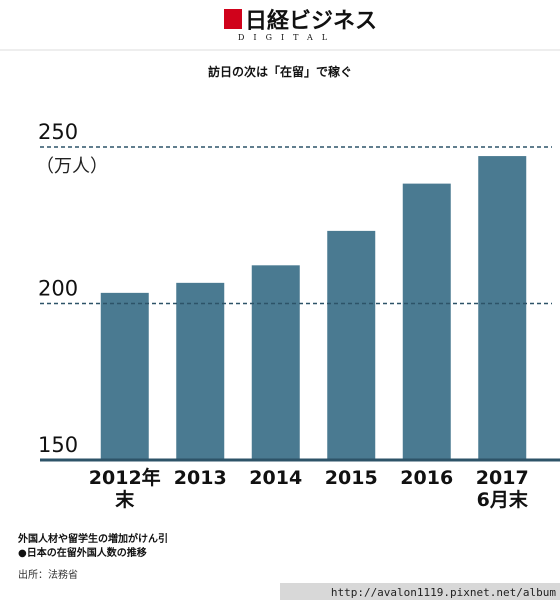 The image size is (560, 600). I want to click on y-tick-label: 250, so click(58, 132).